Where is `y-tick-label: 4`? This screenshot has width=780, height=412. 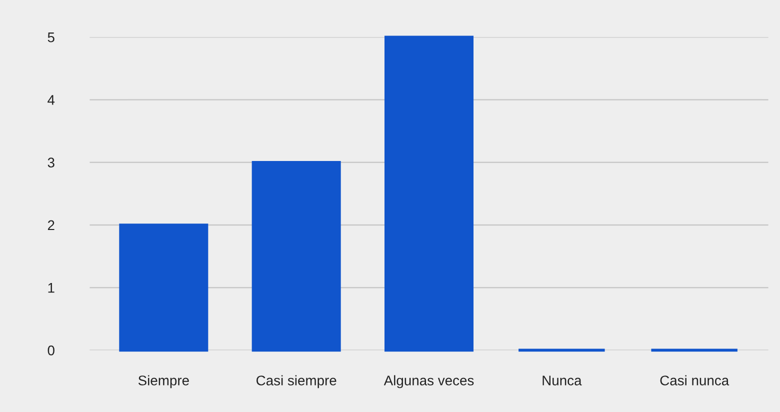
y-tick-label: 4 is located at coordinates (51, 100).